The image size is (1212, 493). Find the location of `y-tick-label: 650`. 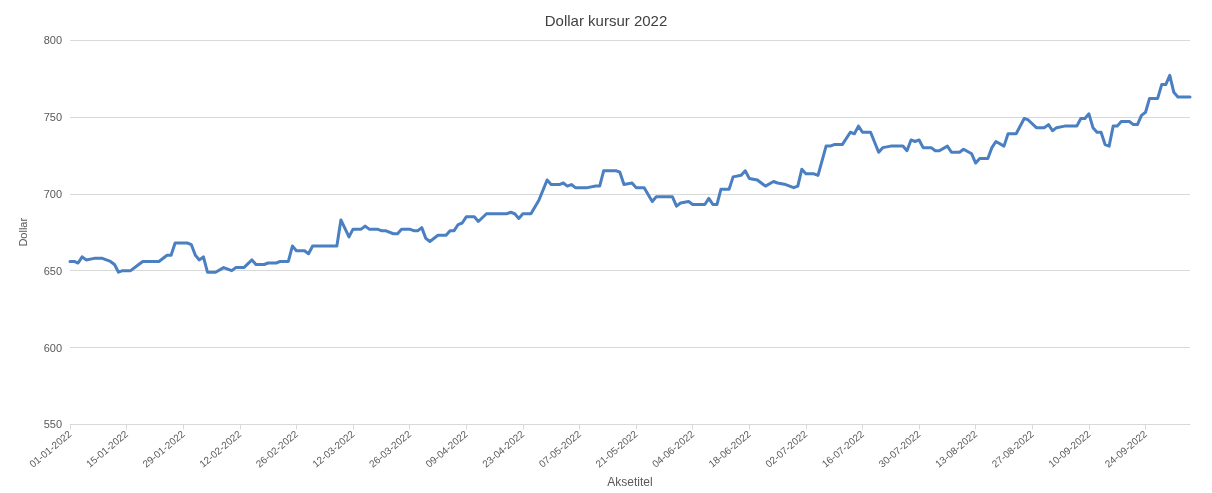

y-tick-label: 650 is located at coordinates (52, 270).